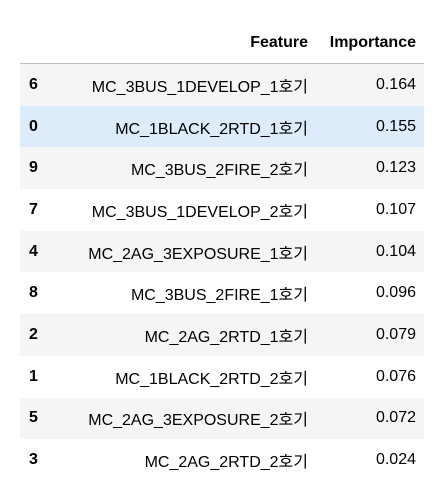 This screenshot has width=448, height=502. Describe the element at coordinates (39, 43) in the screenshot. I see `index-header` at that location.